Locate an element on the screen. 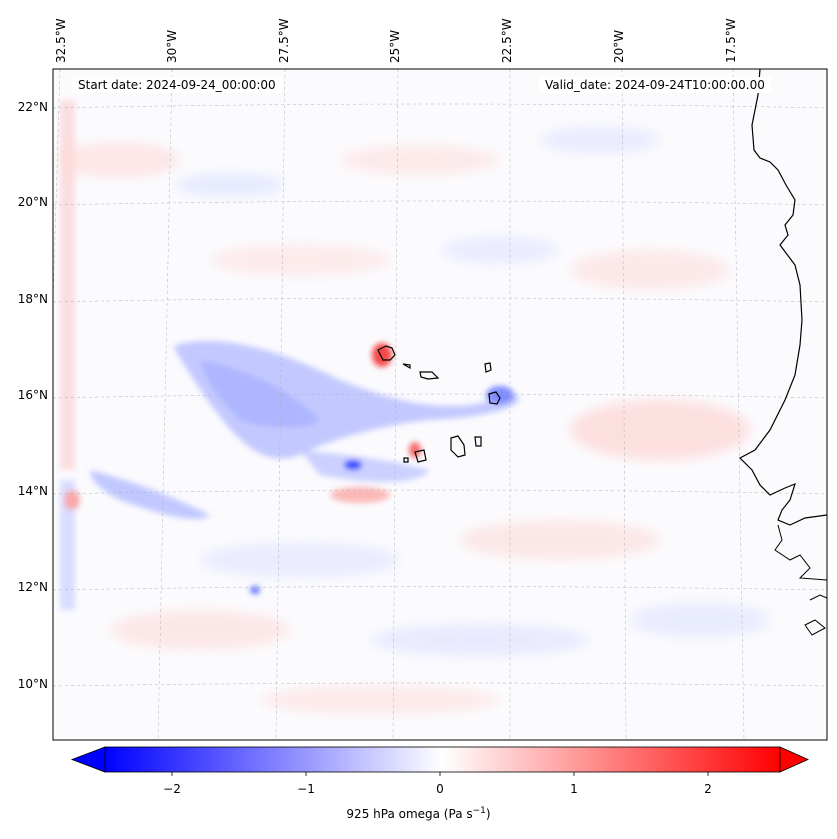  colorbar-title-close: ) is located at coordinates (488, 814).